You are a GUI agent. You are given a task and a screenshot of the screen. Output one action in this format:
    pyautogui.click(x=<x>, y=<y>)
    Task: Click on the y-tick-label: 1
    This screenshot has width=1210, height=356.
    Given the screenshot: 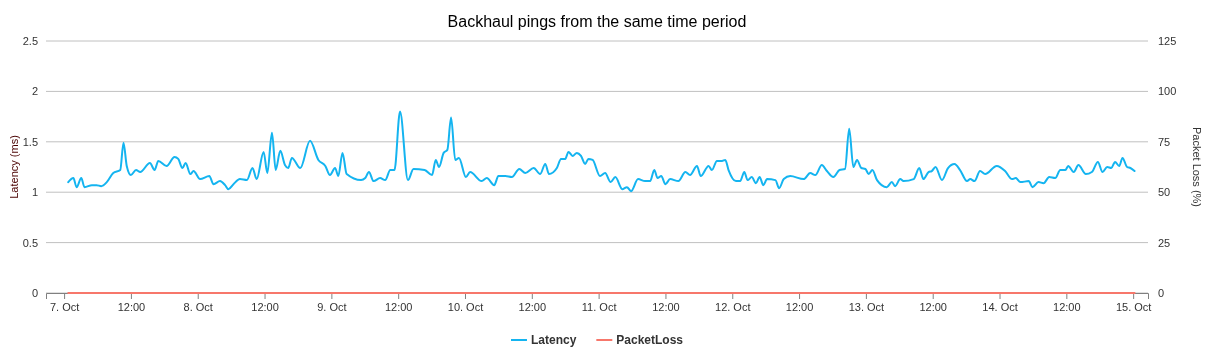 What is the action you would take?
    pyautogui.click(x=34, y=192)
    